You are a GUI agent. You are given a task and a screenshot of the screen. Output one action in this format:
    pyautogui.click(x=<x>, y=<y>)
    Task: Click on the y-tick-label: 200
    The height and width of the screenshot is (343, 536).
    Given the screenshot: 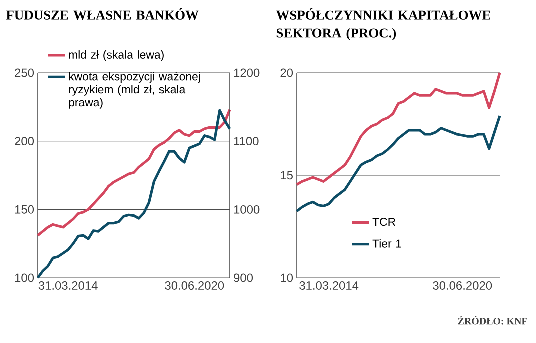 What is the action you would take?
    pyautogui.click(x=24, y=141)
    